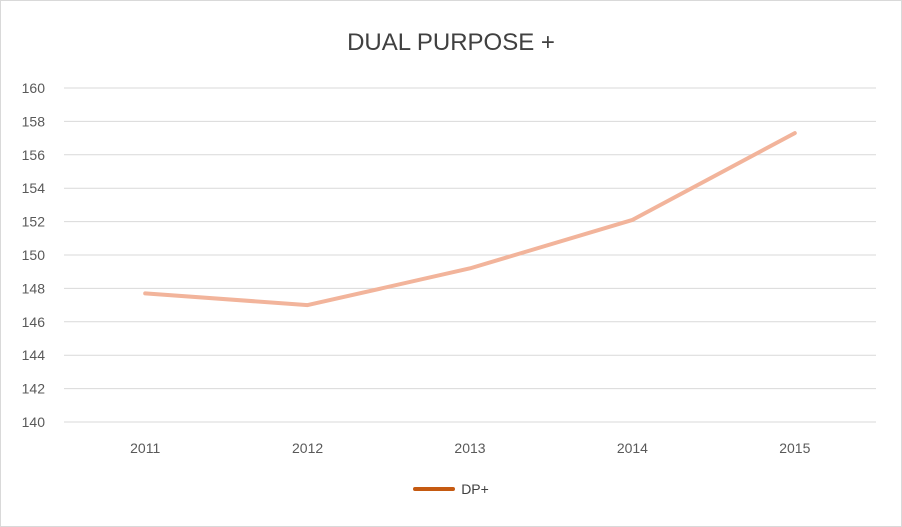 The height and width of the screenshot is (527, 902). I want to click on x-tick-label: 2015, so click(794, 448).